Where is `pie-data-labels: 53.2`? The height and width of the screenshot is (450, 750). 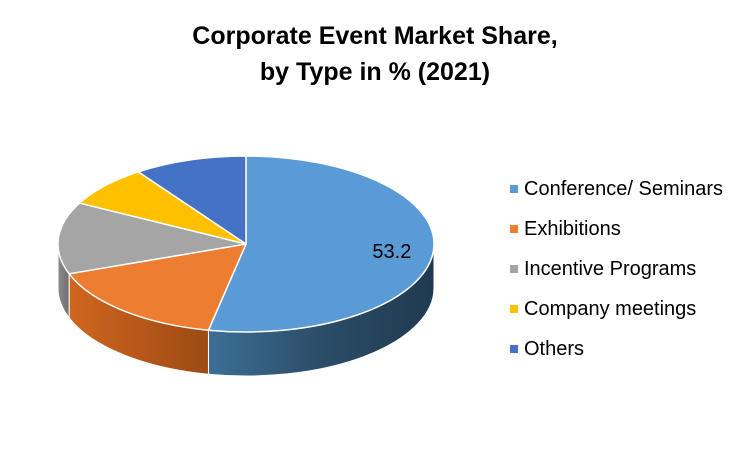
pie-data-labels: 53.2 is located at coordinates (391, 252).